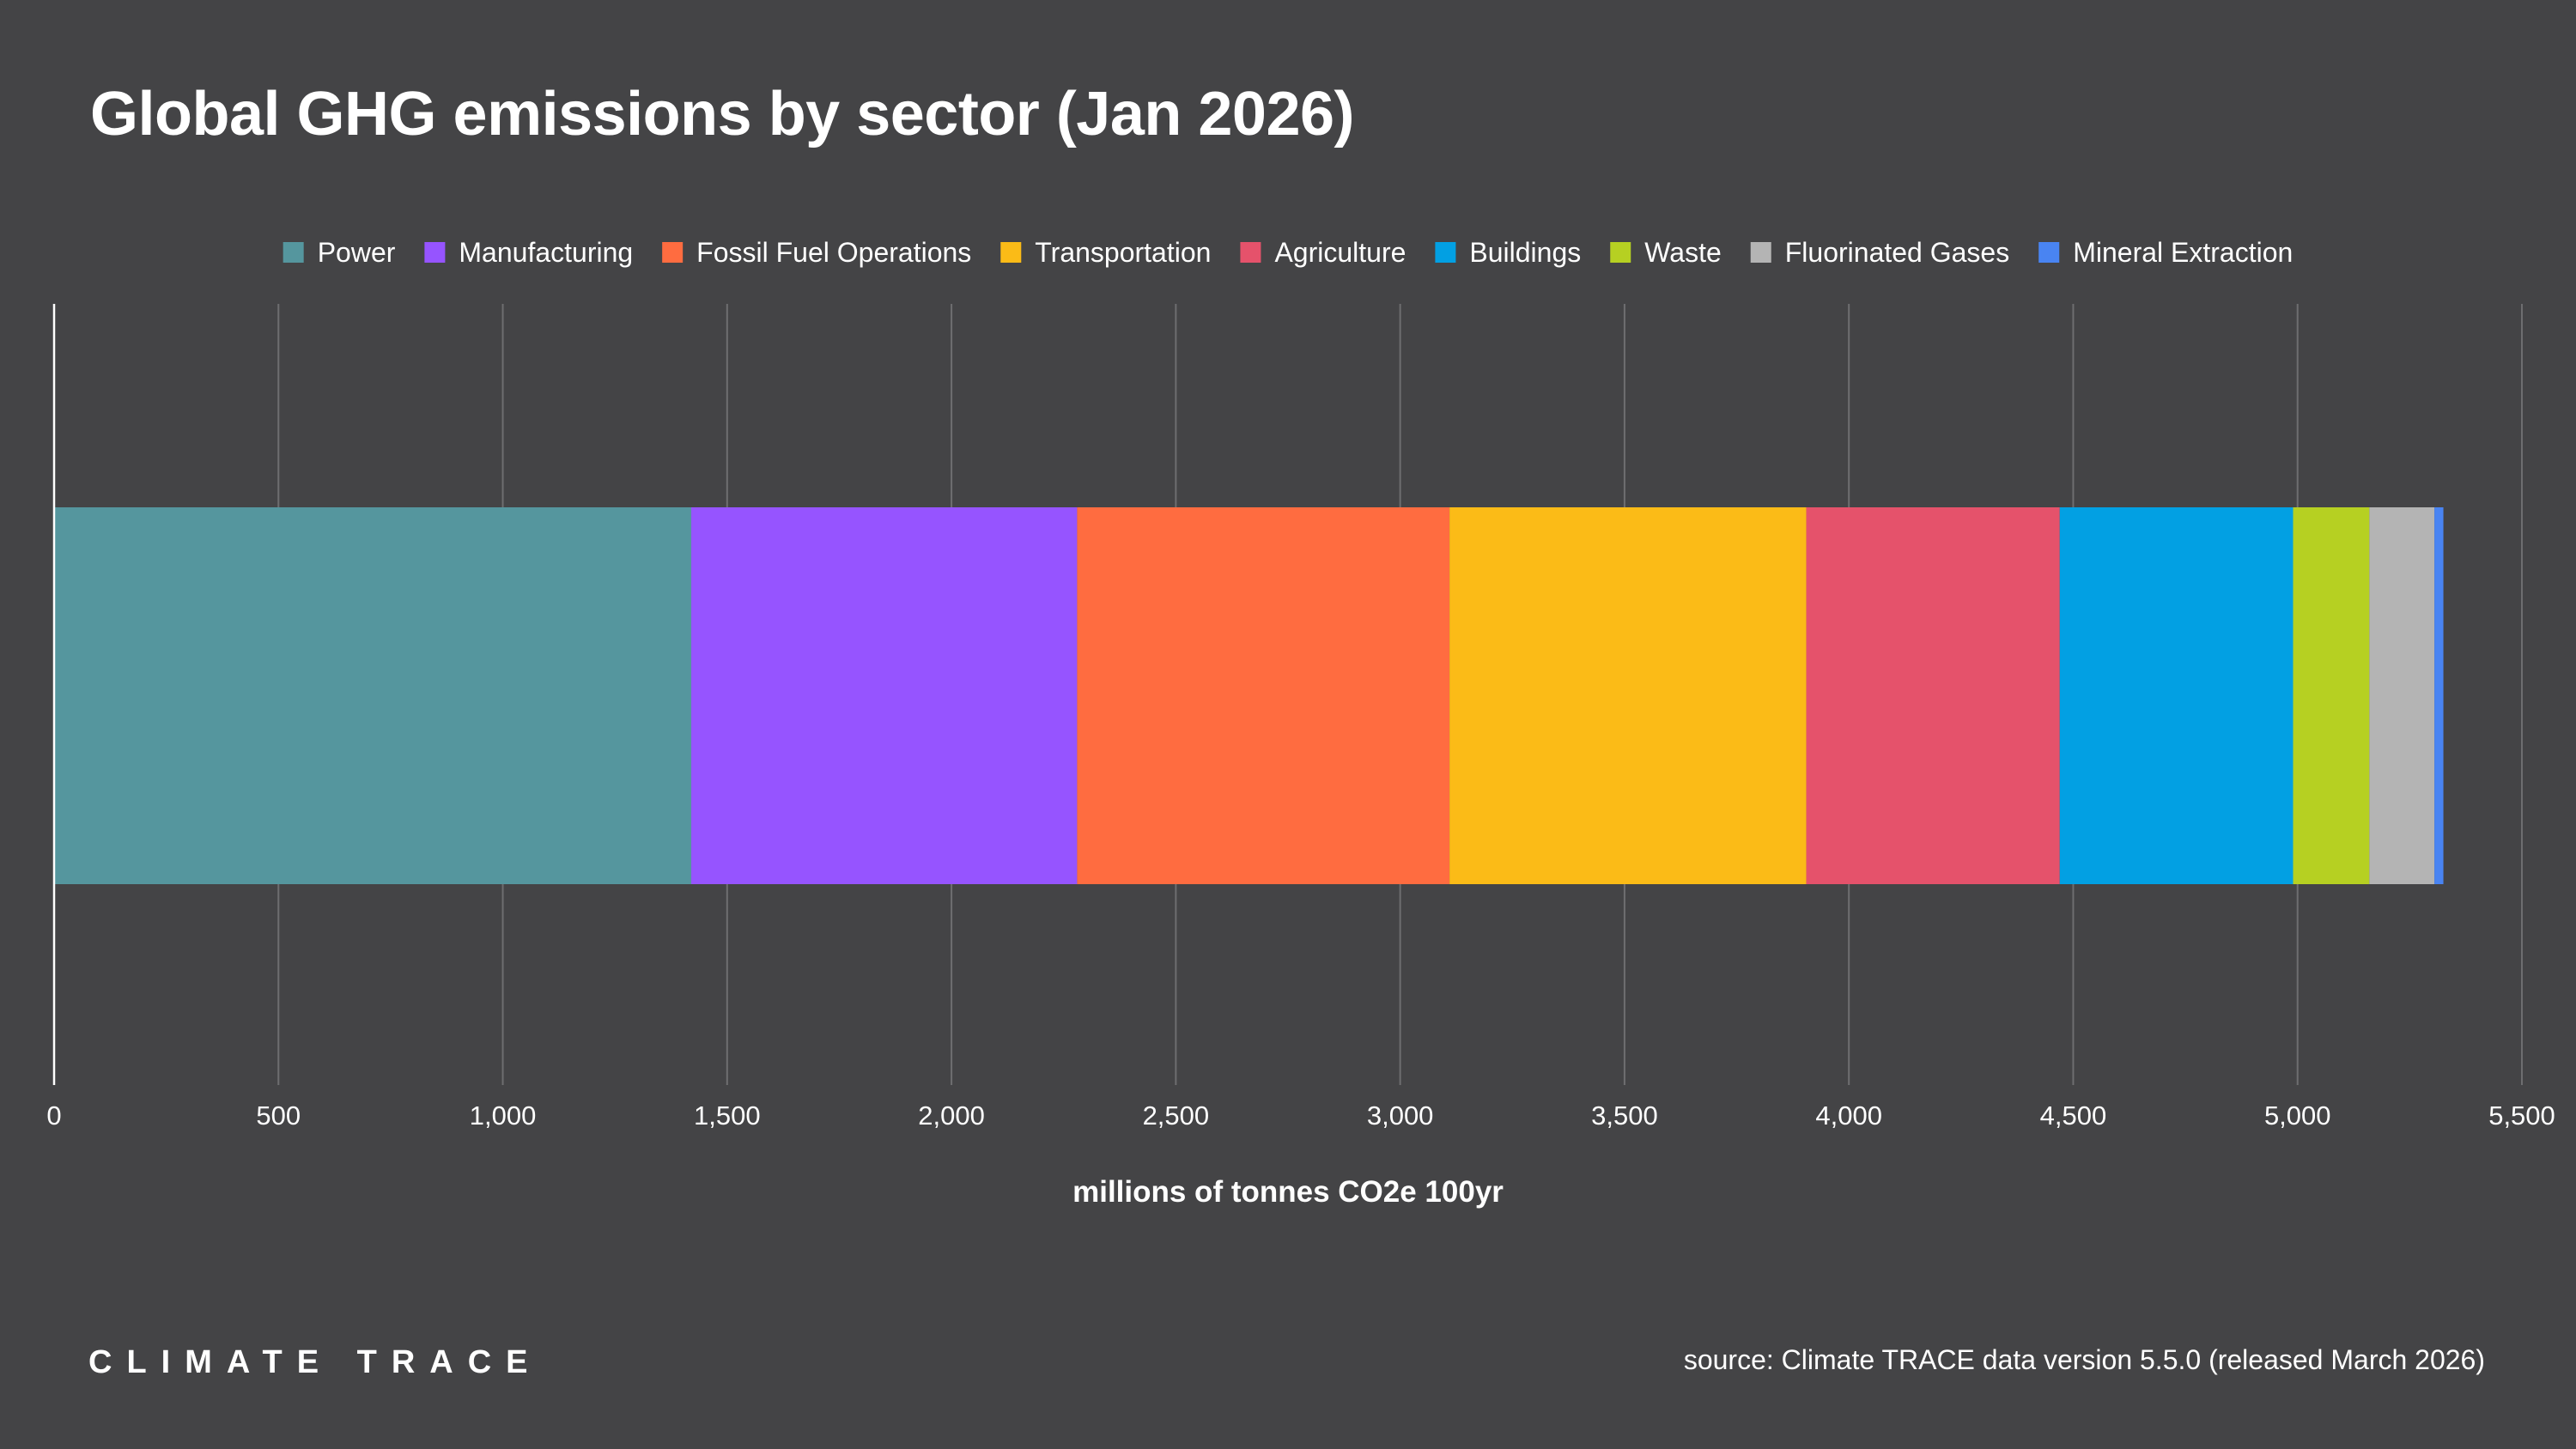 The image size is (2576, 1449). Describe the element at coordinates (1123, 252) in the screenshot. I see `legend-label: Transportation` at that location.